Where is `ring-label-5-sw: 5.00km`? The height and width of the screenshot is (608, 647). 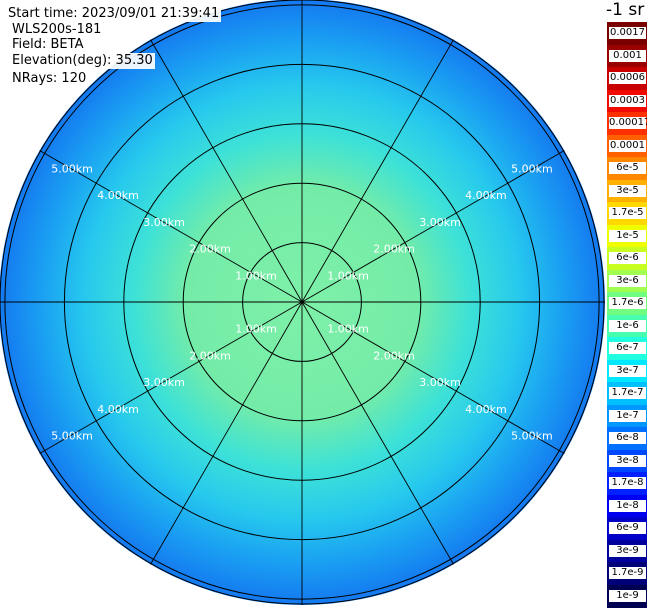 ring-label-5-sw: 5.00km is located at coordinates (72, 436).